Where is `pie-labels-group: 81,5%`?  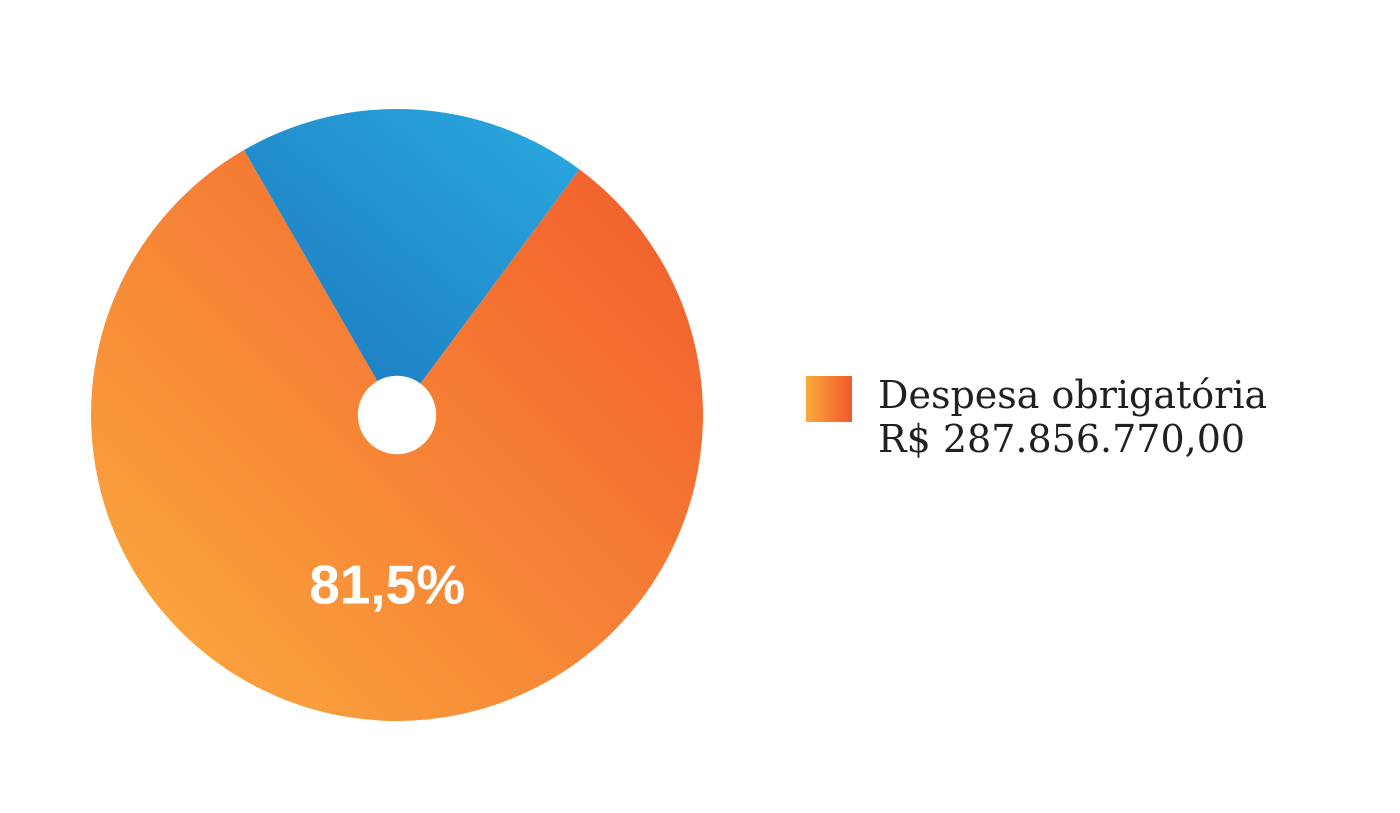
pie-labels-group: 81,5% is located at coordinates (387, 585).